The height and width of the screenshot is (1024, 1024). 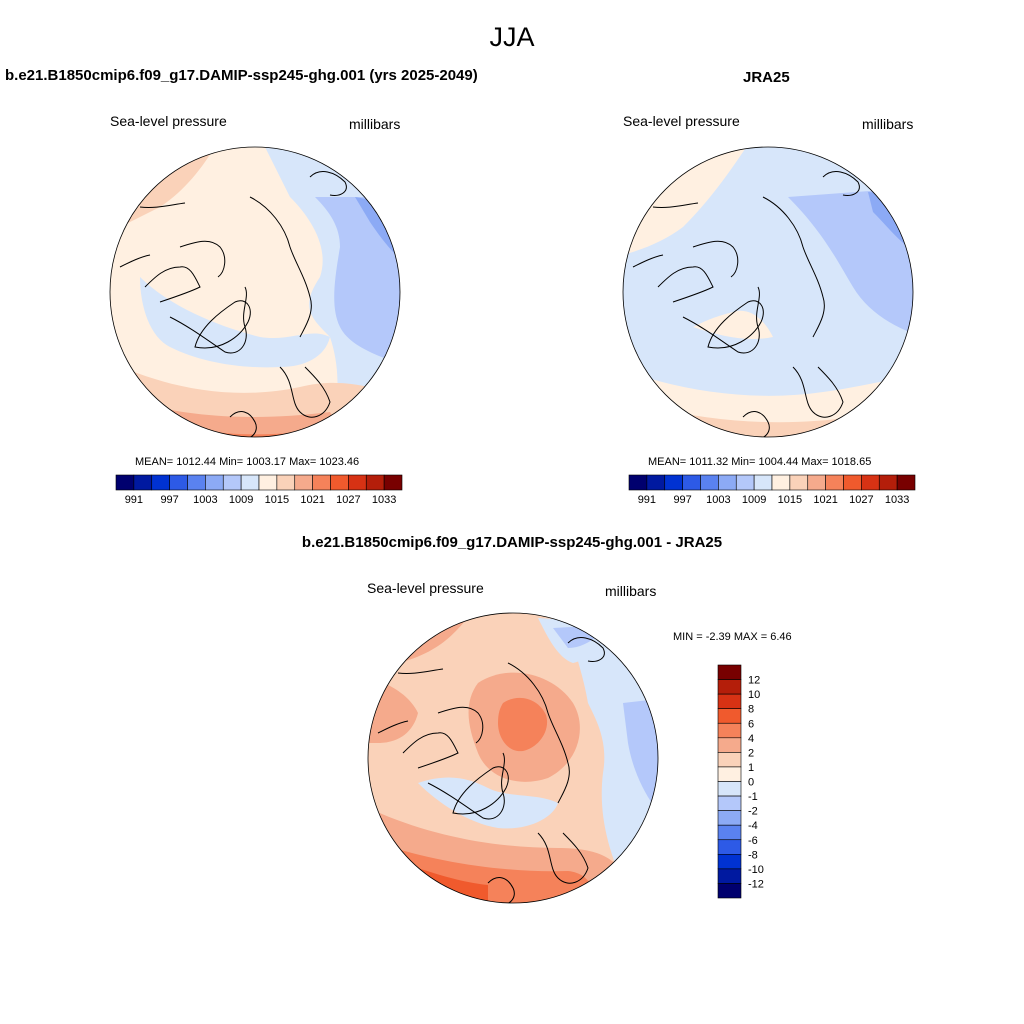 I want to click on right-map-border, so click(x=768, y=292).